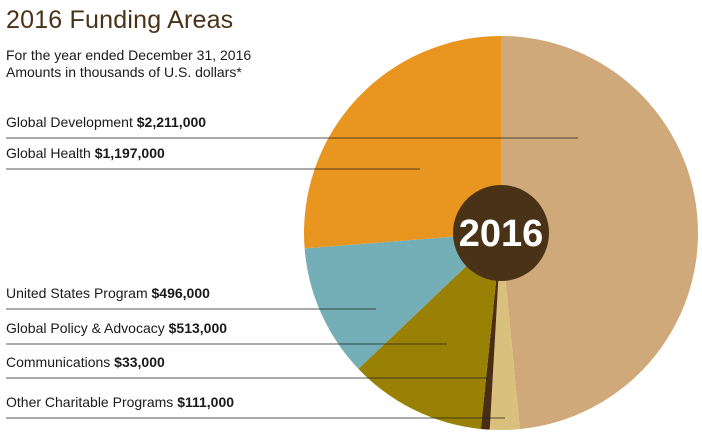 This screenshot has width=702, height=434. I want to click on legend-label-global-policy-and-advocacy: Global Policy & Advocacy $513,000, so click(116, 328).